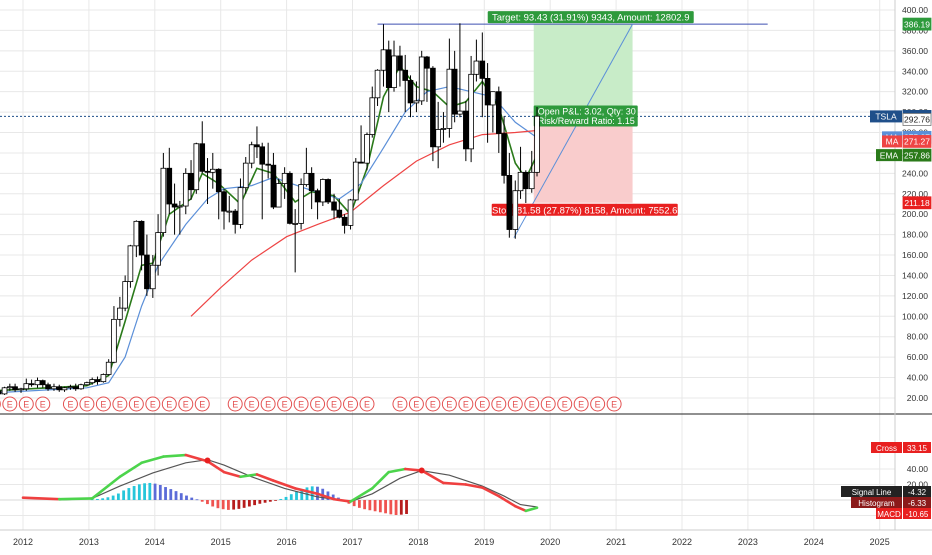 The height and width of the screenshot is (555, 932). What do you see at coordinates (915, 10) in the screenshot?
I see `price-tick-label: 400.00` at bounding box center [915, 10].